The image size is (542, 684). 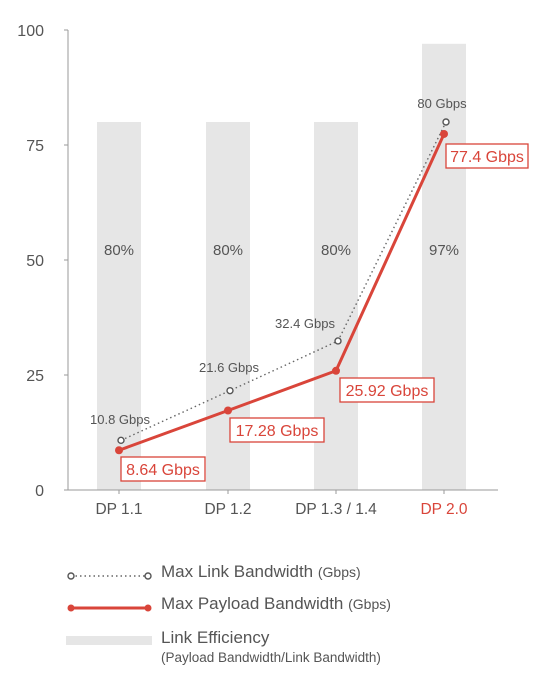 I want to click on x-tick-label: DP 1.2, so click(x=227, y=509).